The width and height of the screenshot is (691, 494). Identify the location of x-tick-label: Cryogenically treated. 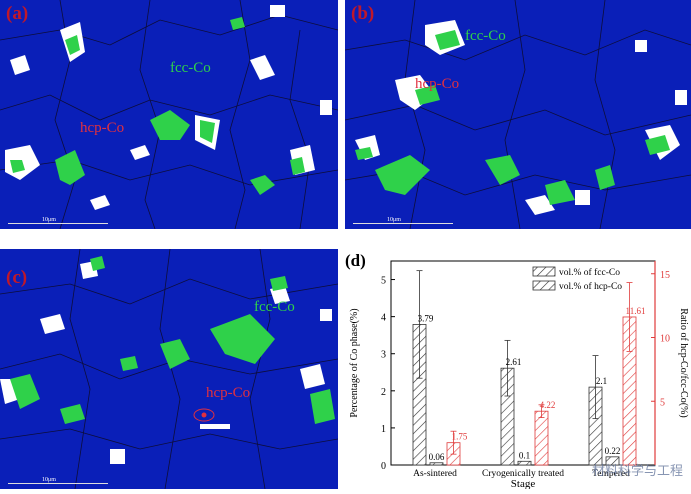
(523, 474).